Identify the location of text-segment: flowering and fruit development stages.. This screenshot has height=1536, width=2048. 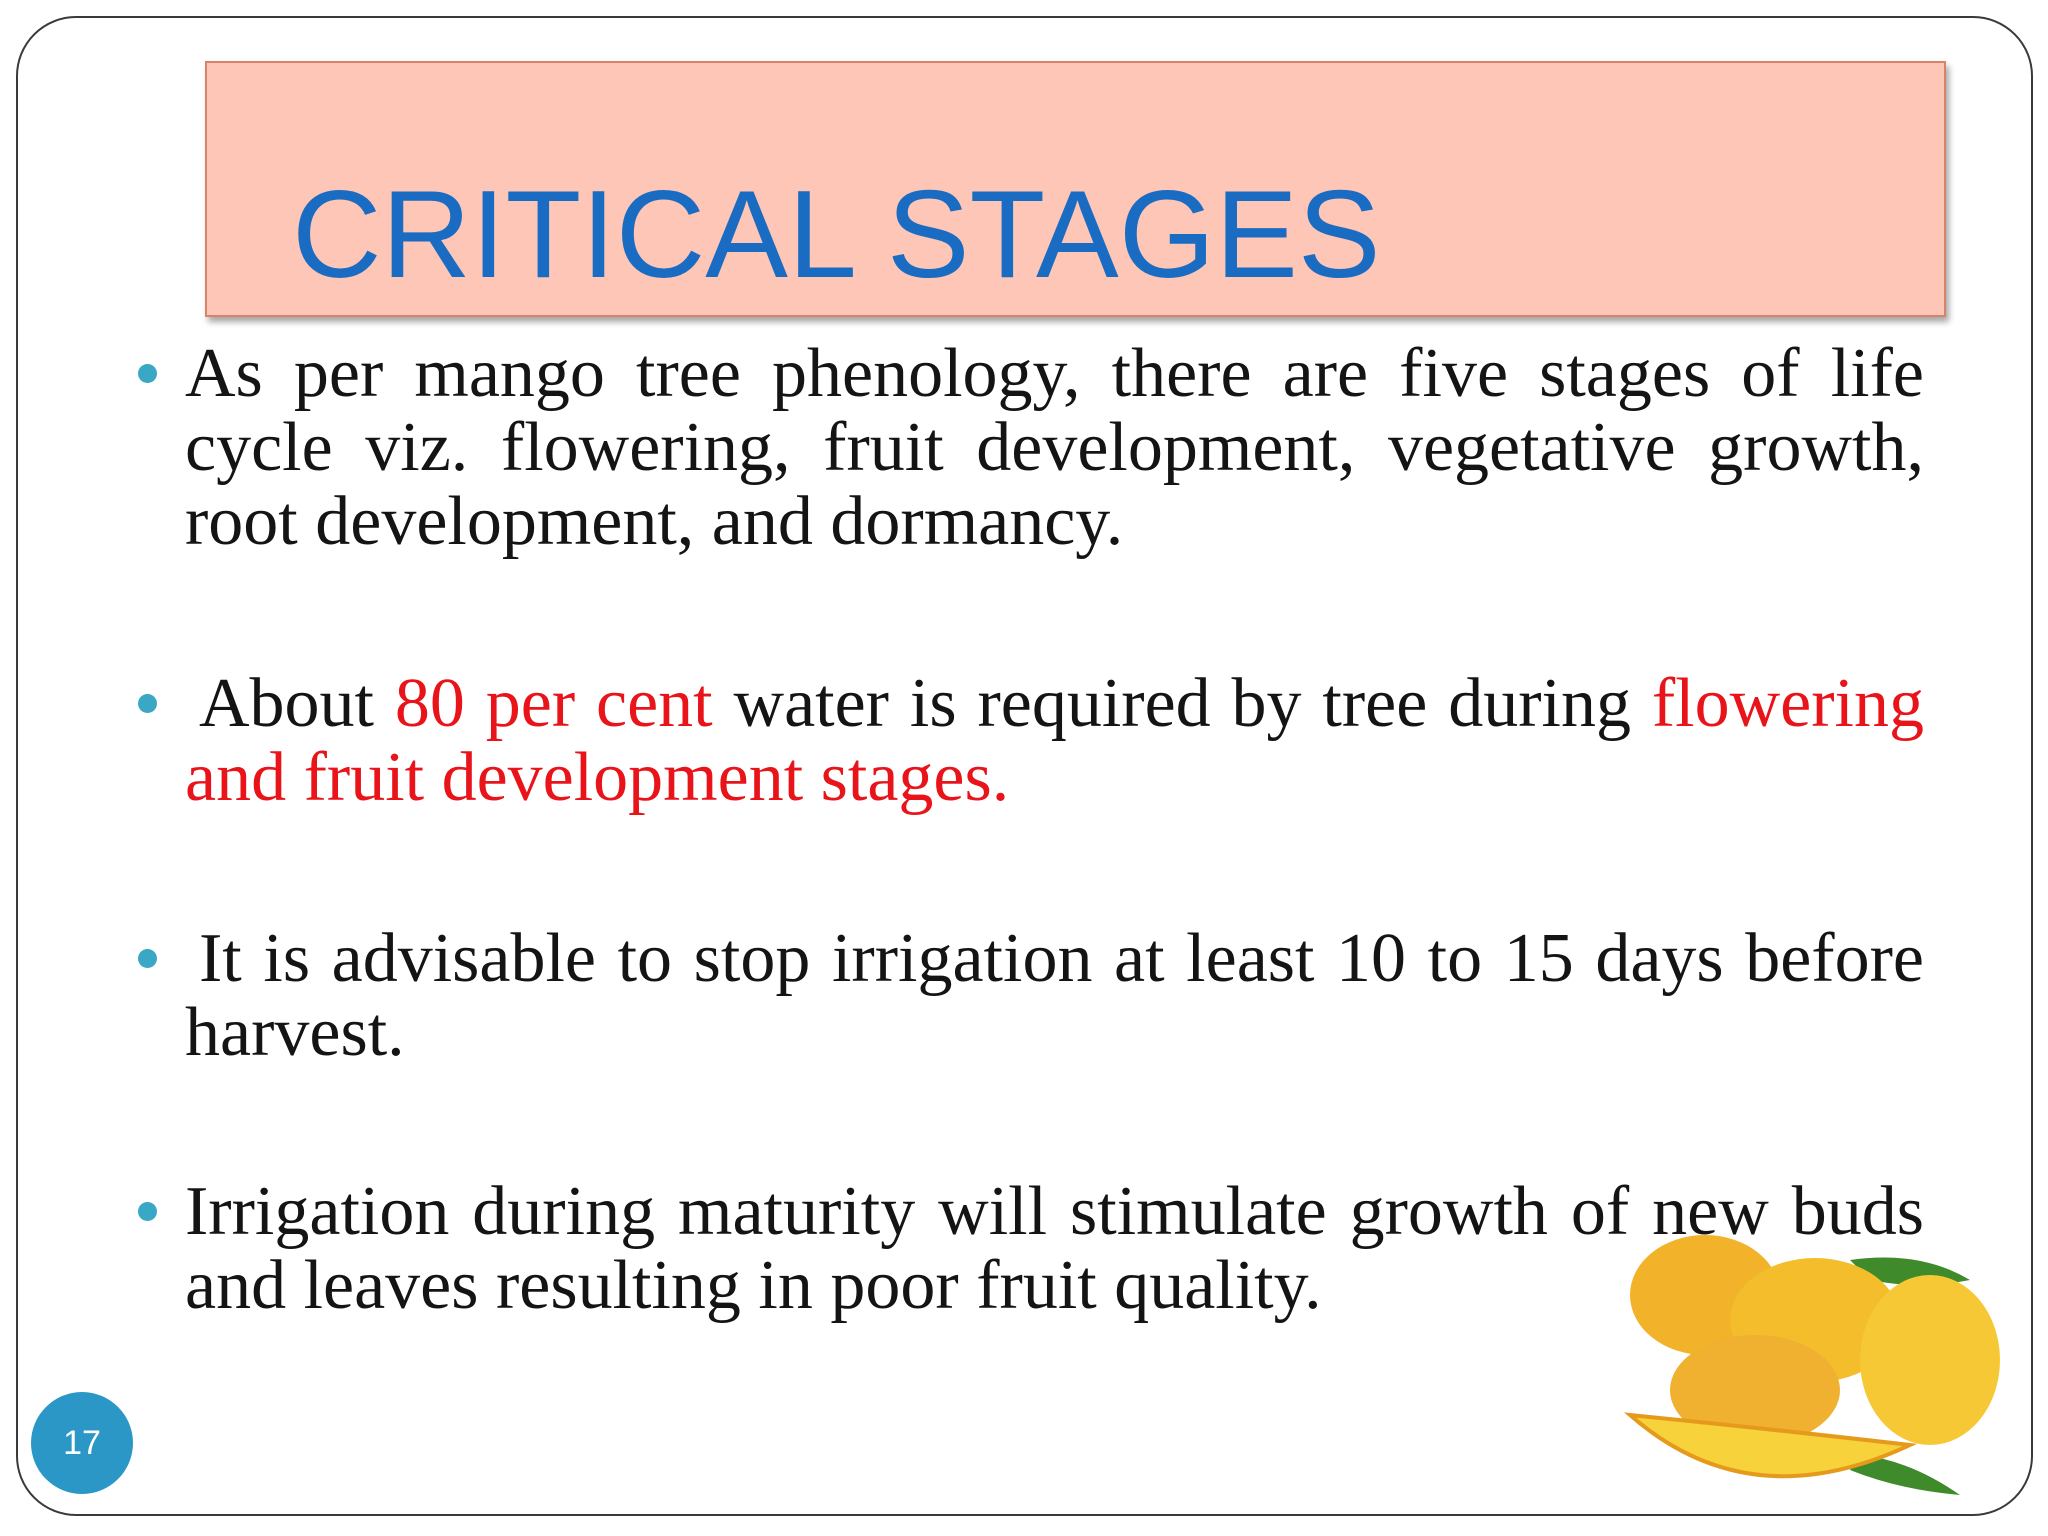
(1054, 740).